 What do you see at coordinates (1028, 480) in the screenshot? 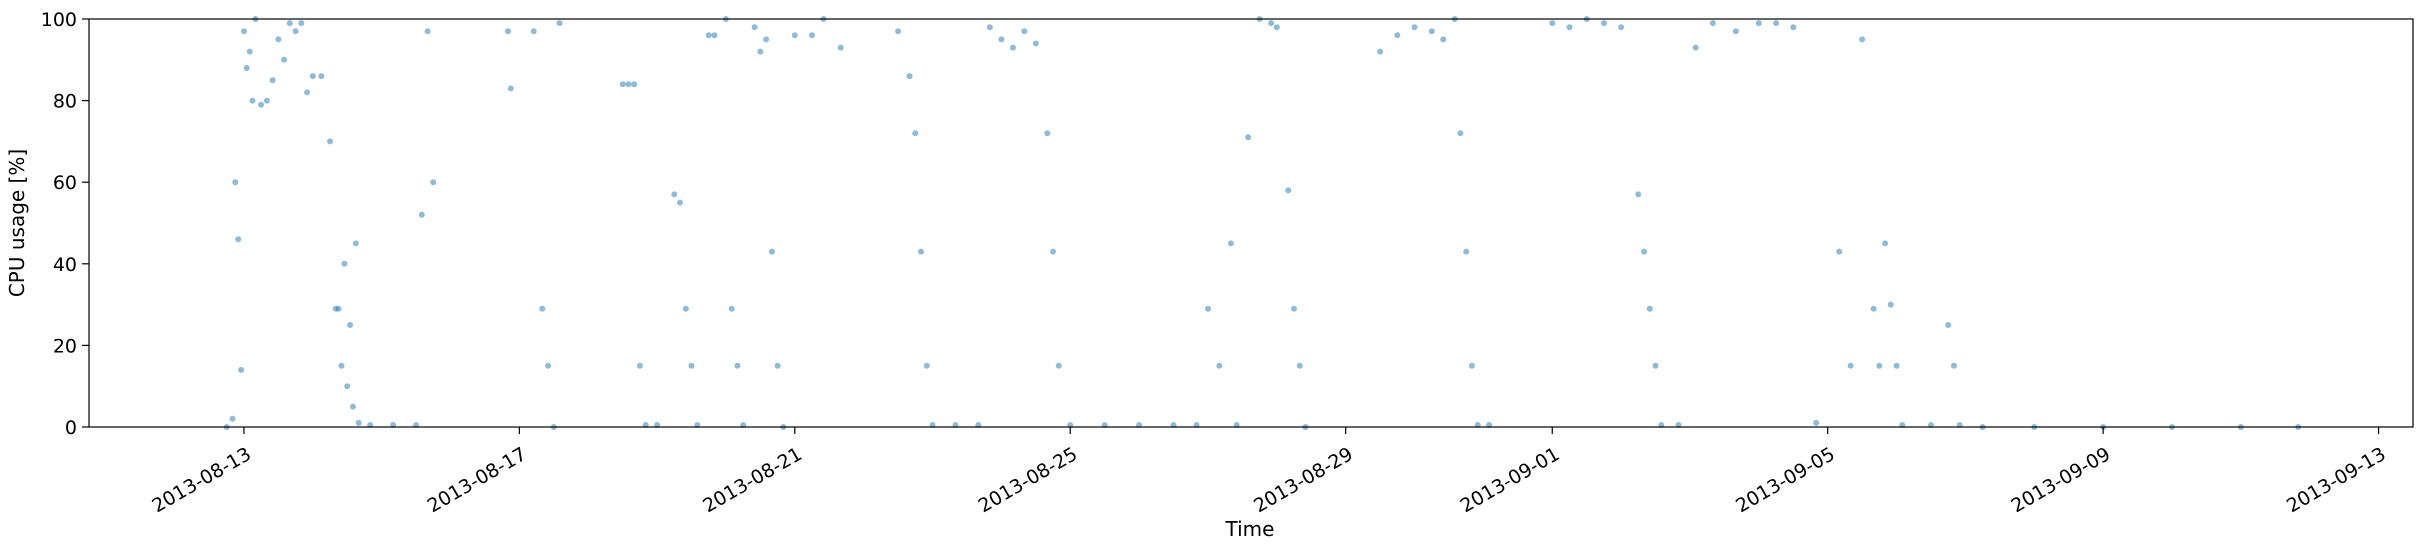
I see `x-tick-label: 2013-08-25` at bounding box center [1028, 480].